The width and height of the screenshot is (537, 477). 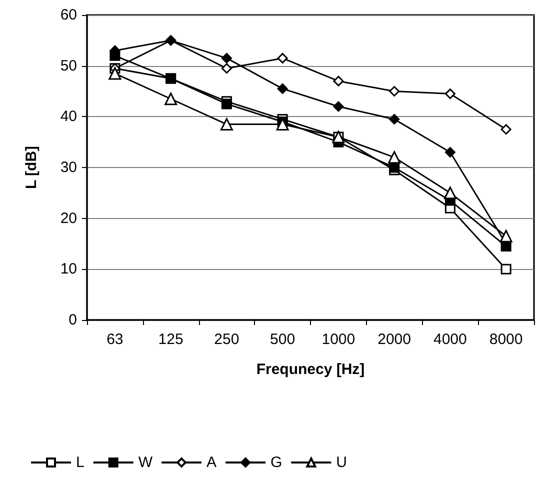 What do you see at coordinates (450, 339) in the screenshot?
I see `x-tick-label: 4000` at bounding box center [450, 339].